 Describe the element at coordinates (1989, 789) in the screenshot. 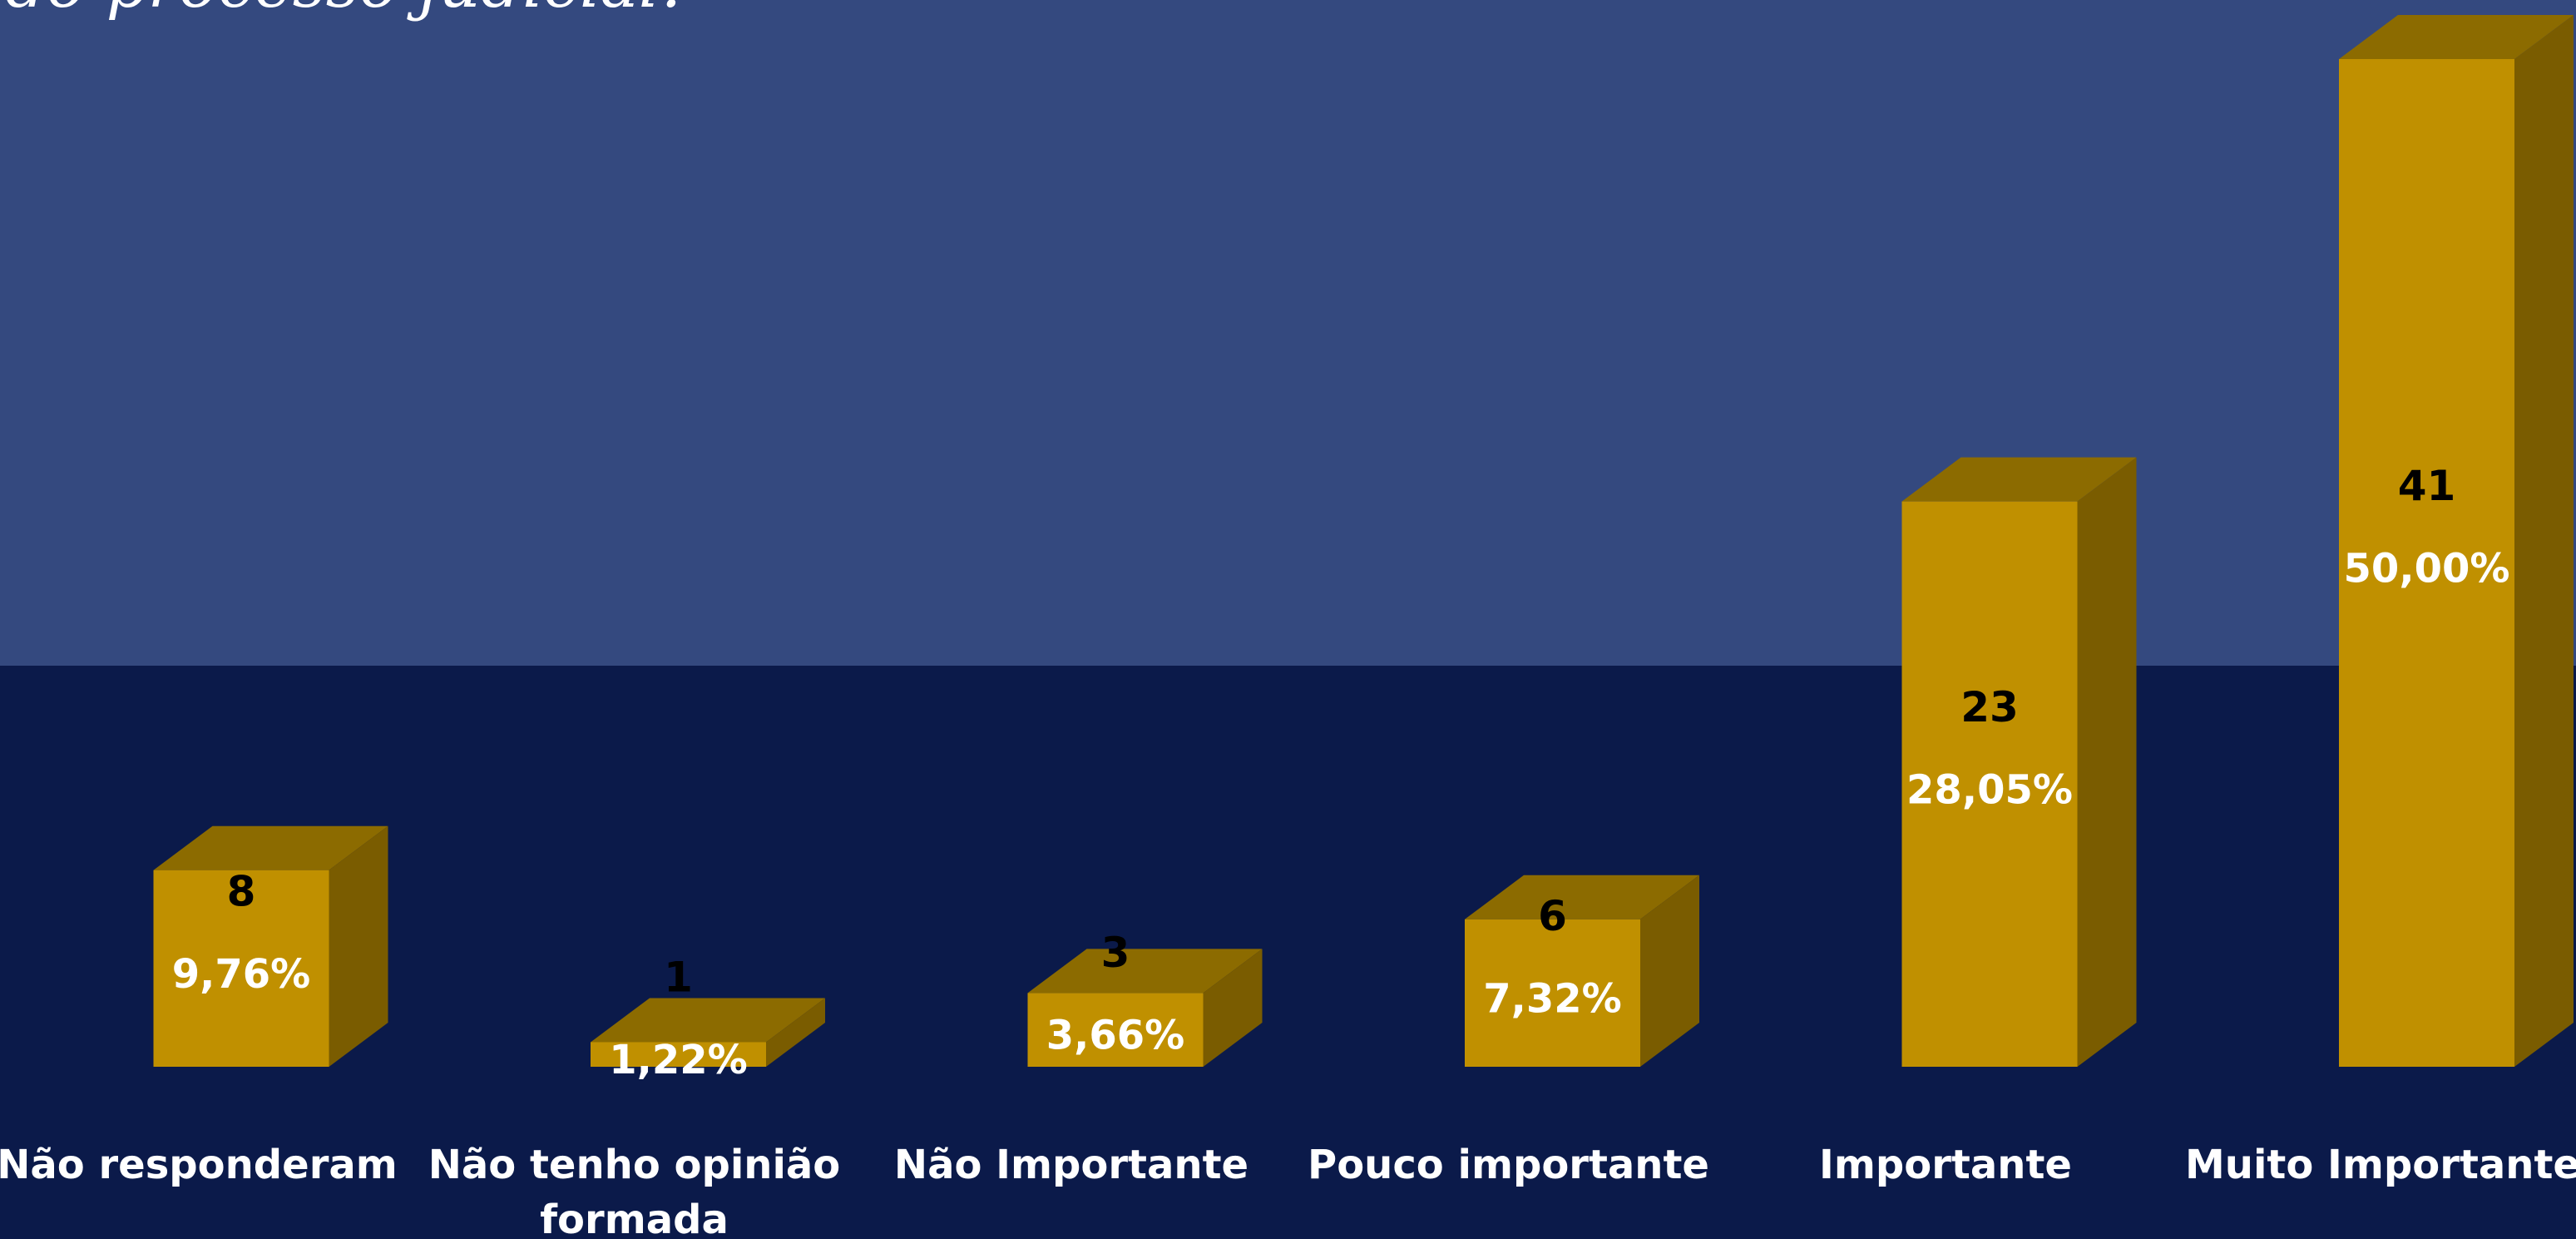

I see `percent-label: 28,05%` at that location.